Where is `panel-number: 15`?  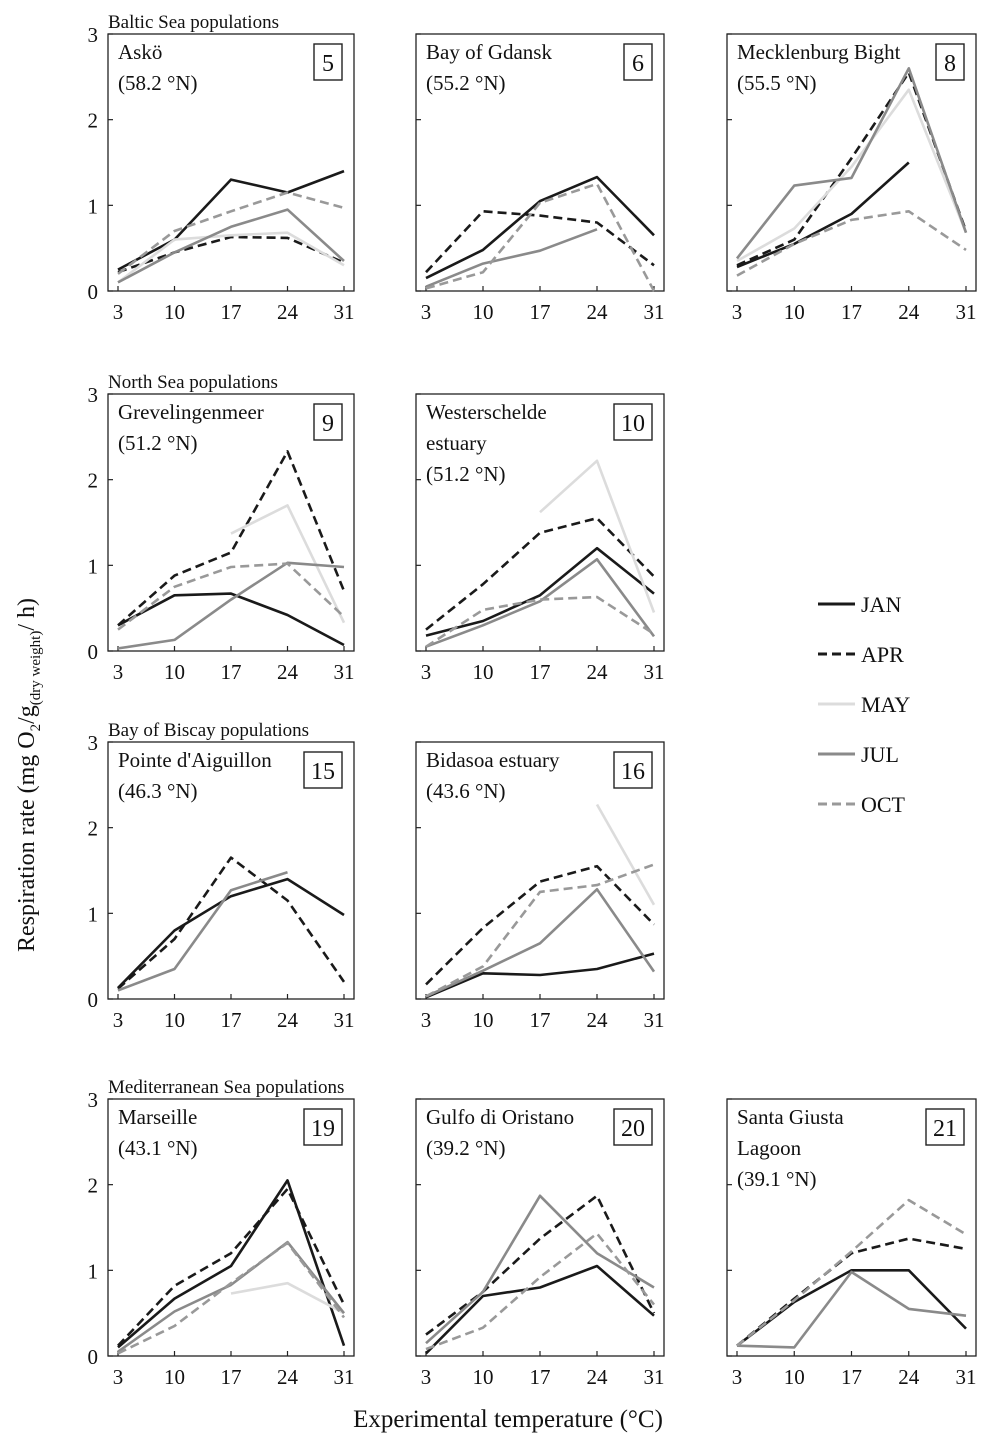 panel-number: 15 is located at coordinates (323, 772).